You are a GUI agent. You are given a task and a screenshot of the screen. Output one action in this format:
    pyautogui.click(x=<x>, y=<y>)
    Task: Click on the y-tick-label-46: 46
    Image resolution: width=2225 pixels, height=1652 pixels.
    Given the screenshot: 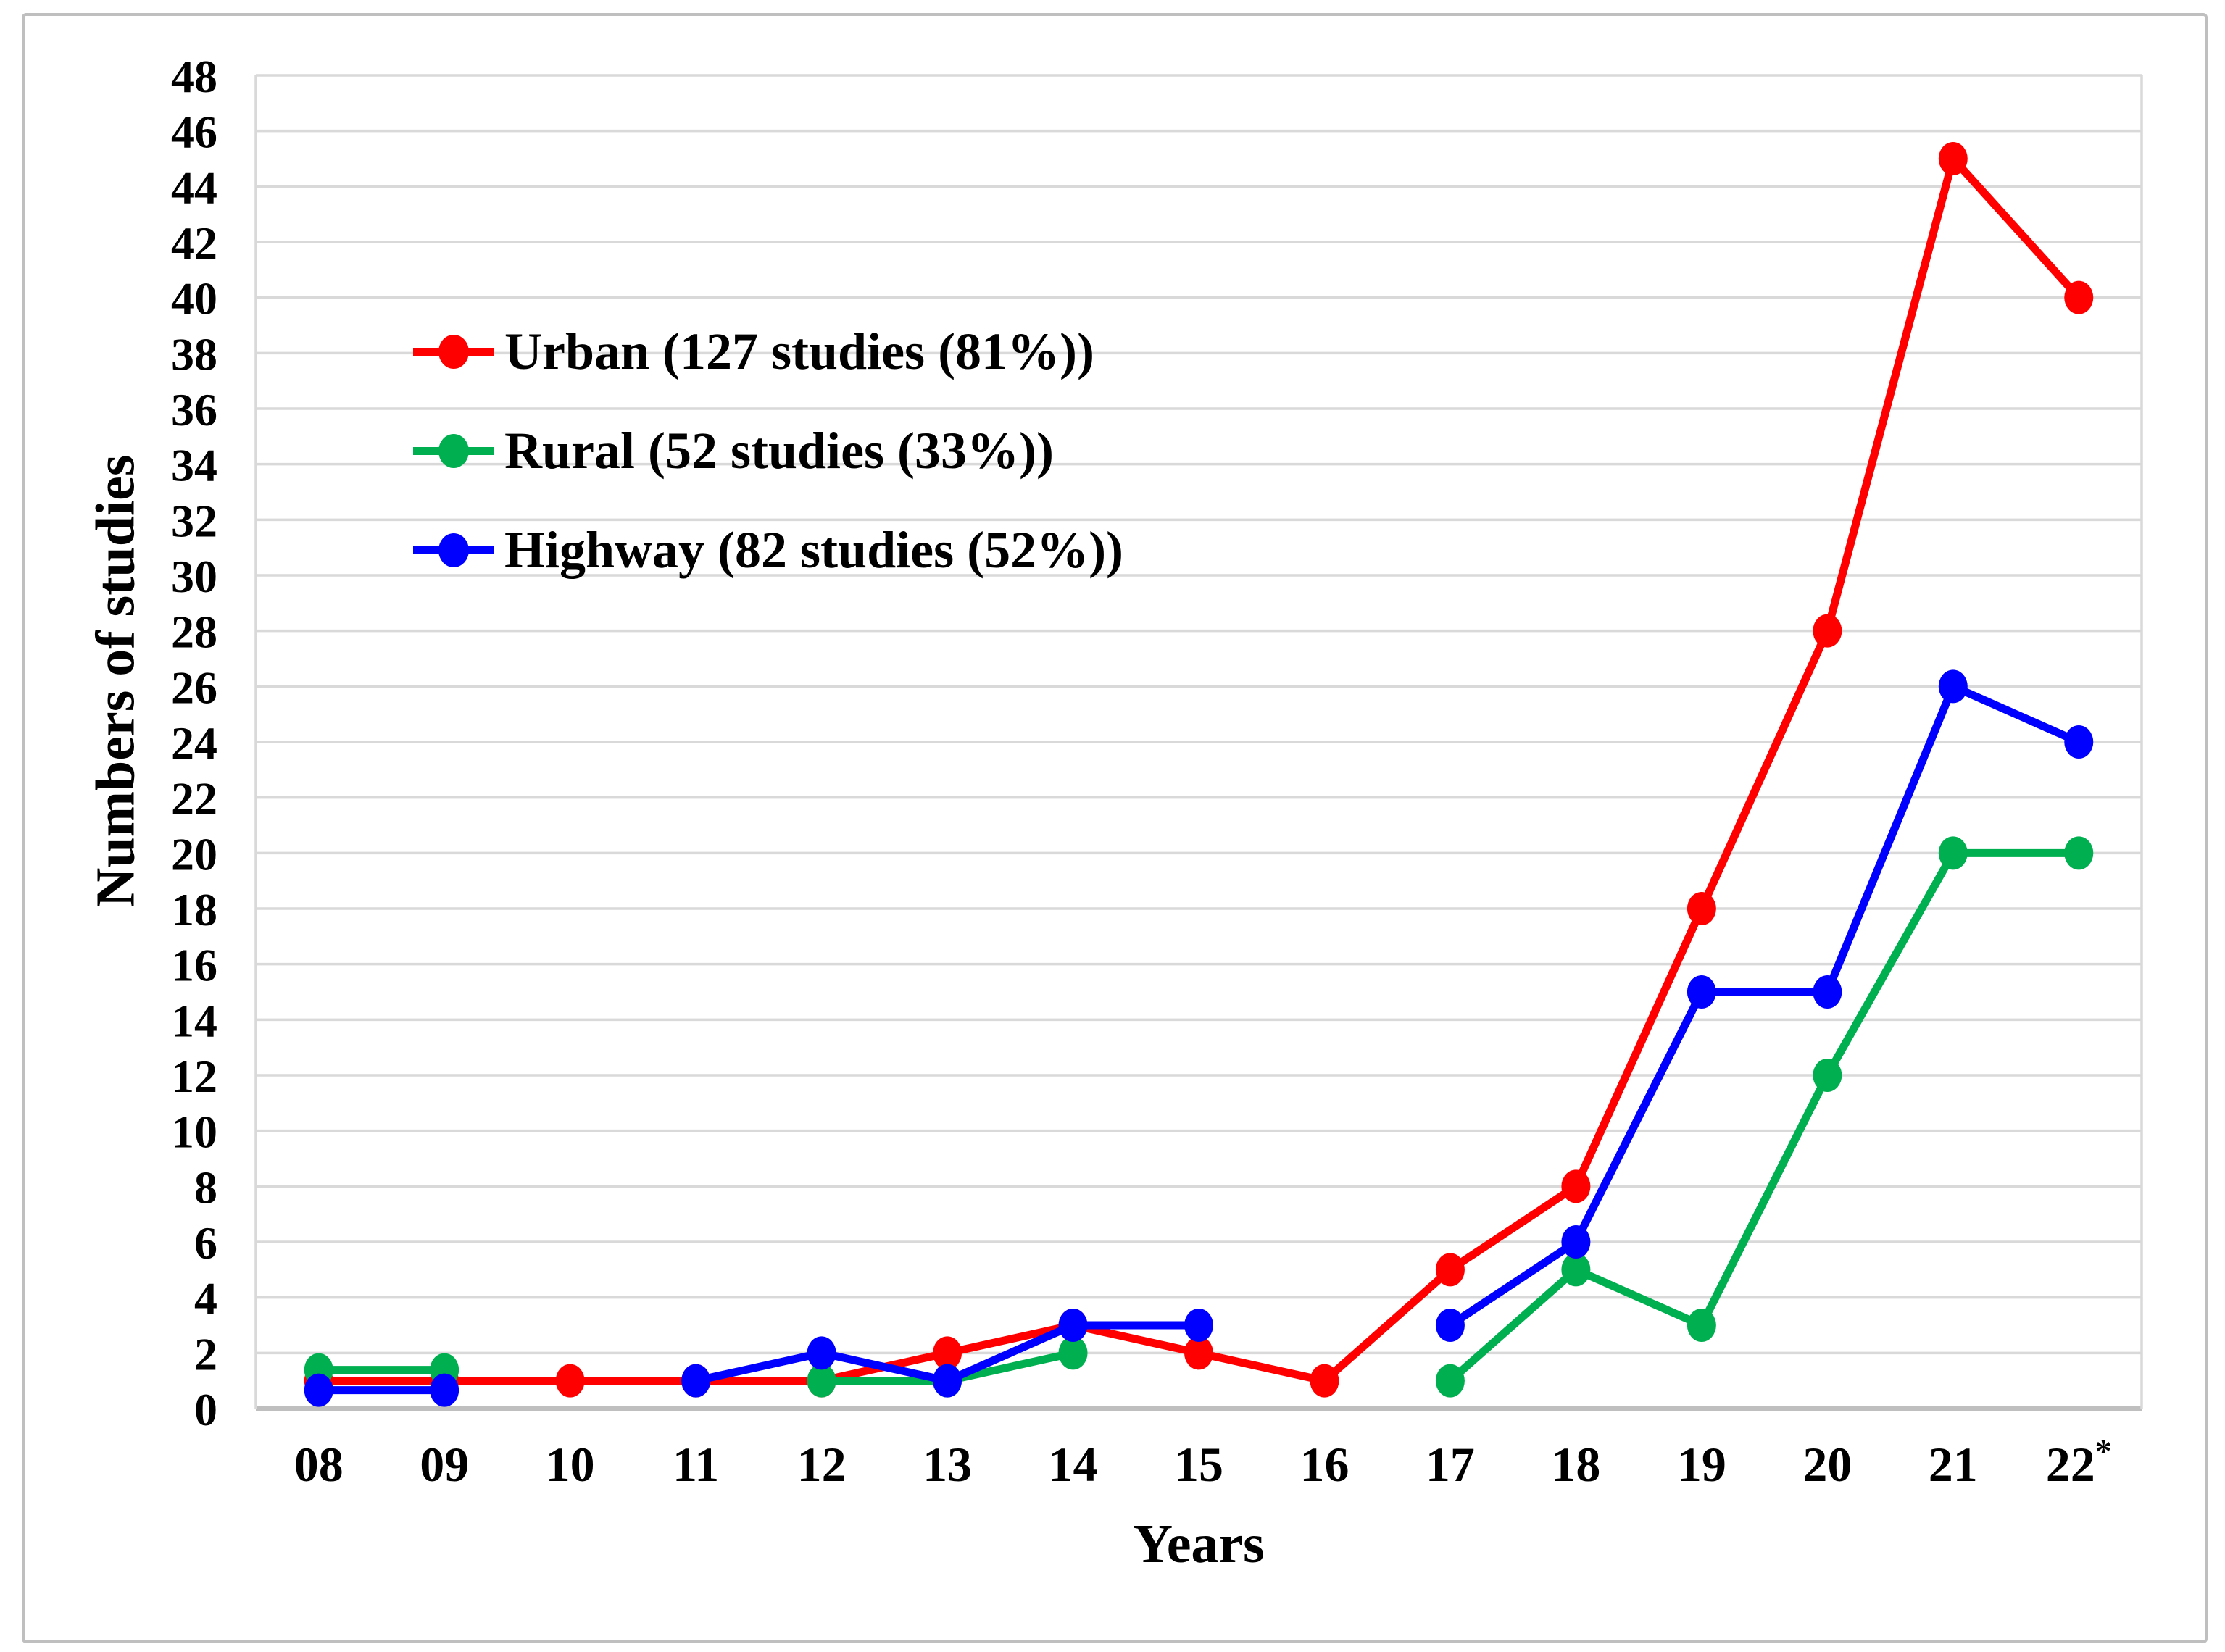 What is the action you would take?
    pyautogui.click(x=194, y=132)
    